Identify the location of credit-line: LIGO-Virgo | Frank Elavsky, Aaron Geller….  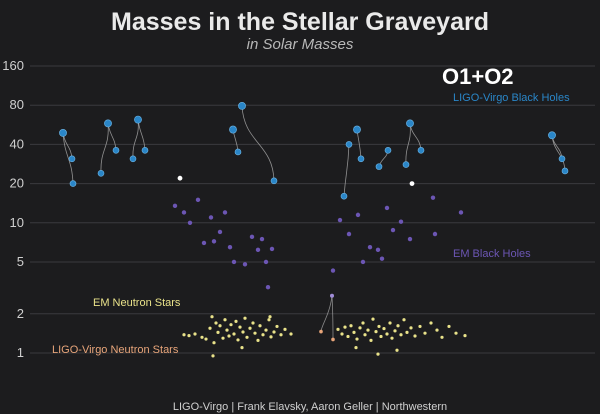
(310, 407).